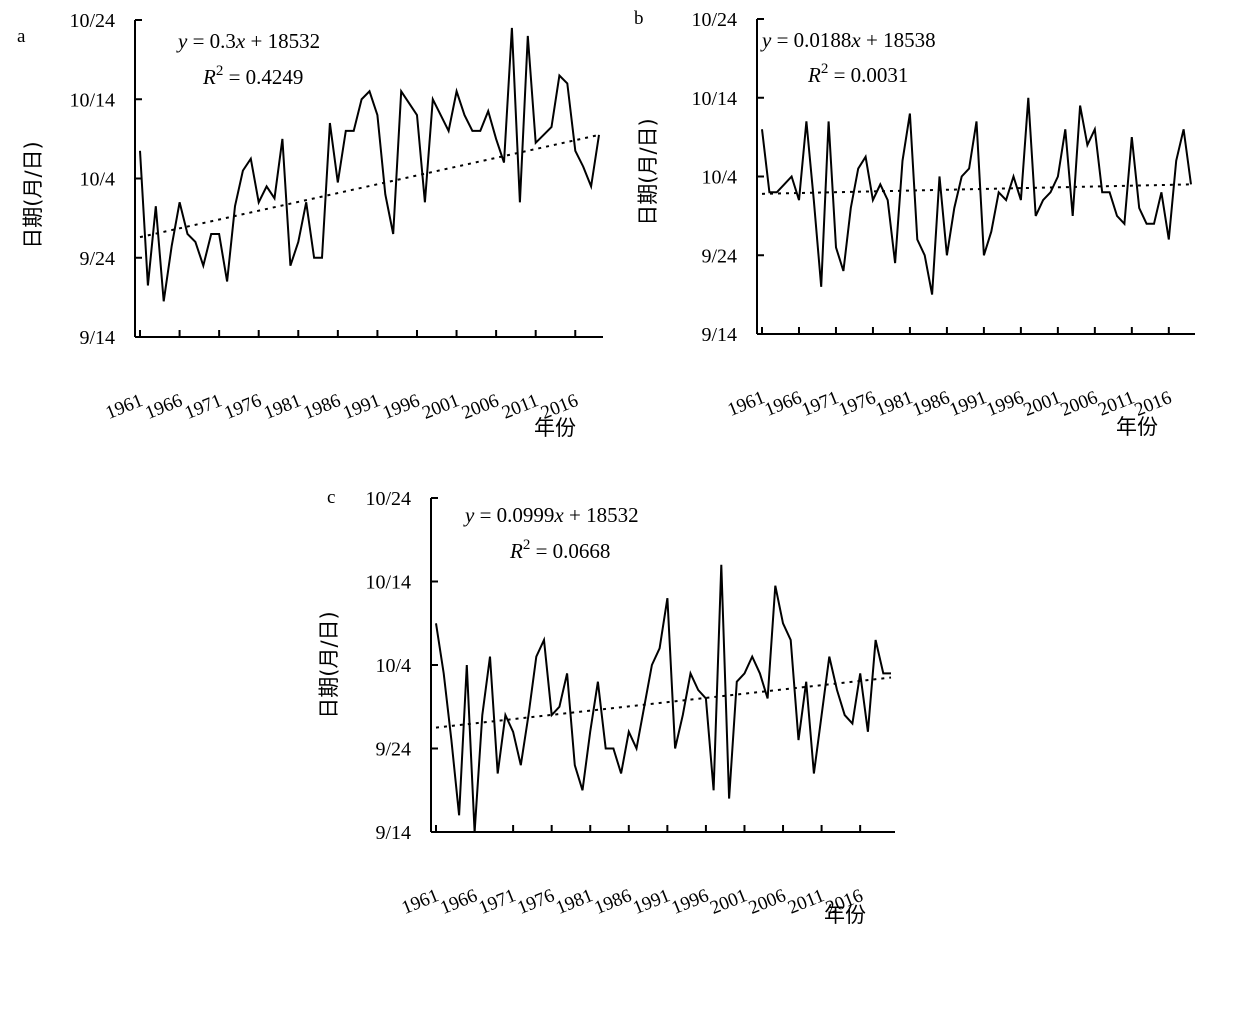 This screenshot has width=1242, height=1009. I want to click on panel-letter: b, so click(639, 18).